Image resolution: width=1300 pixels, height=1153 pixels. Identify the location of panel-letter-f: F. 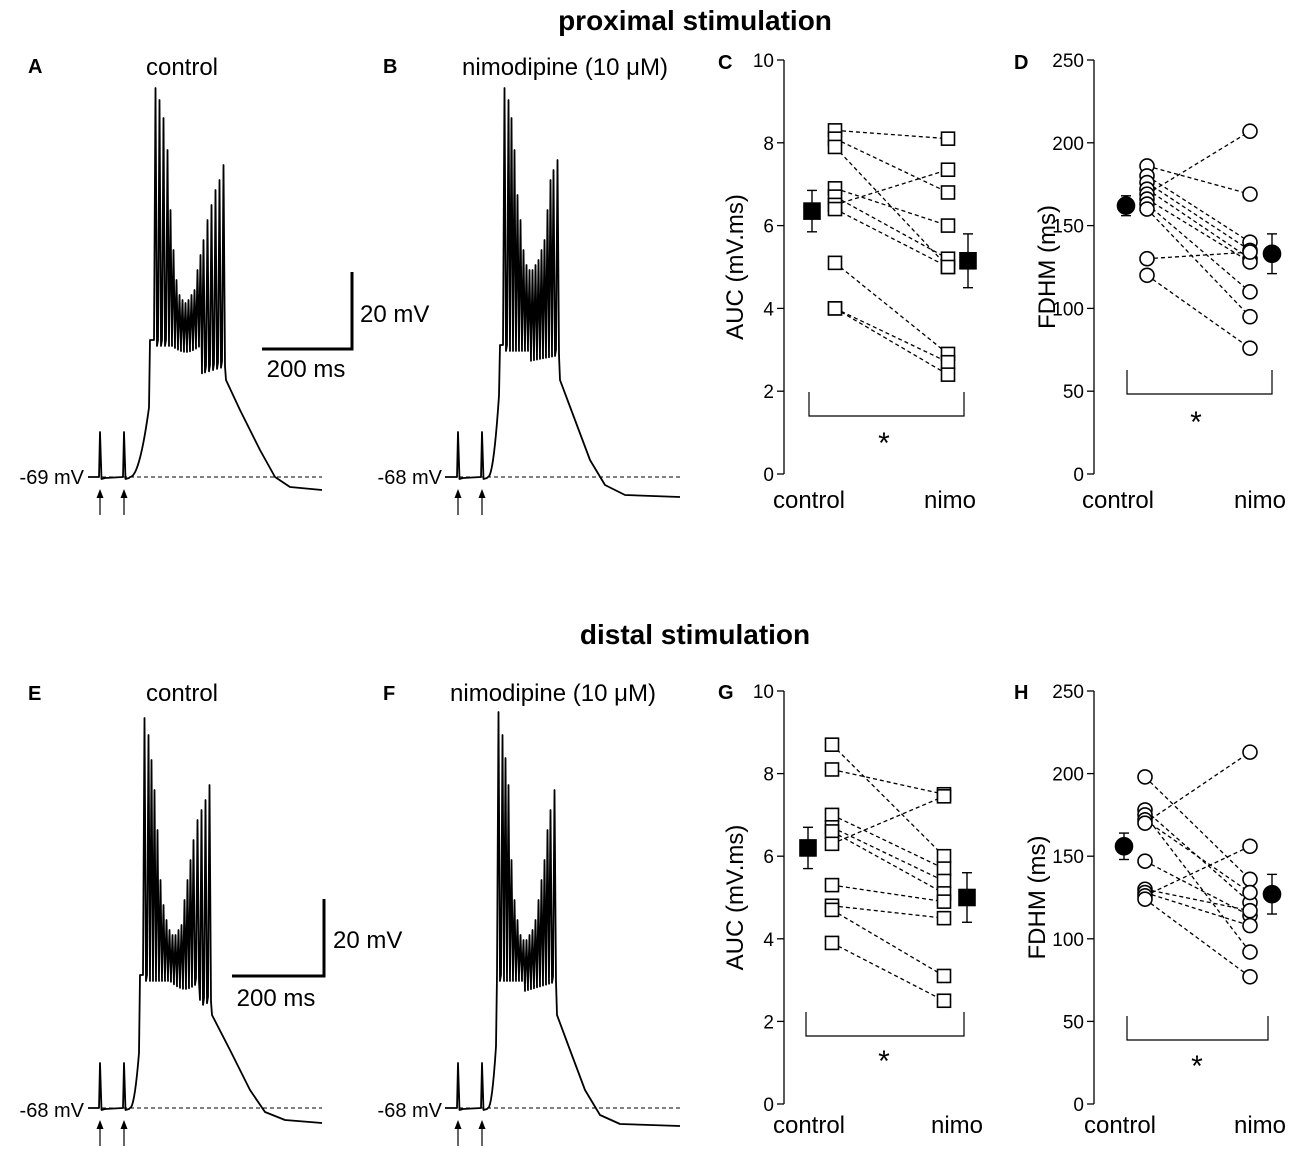
(389, 694).